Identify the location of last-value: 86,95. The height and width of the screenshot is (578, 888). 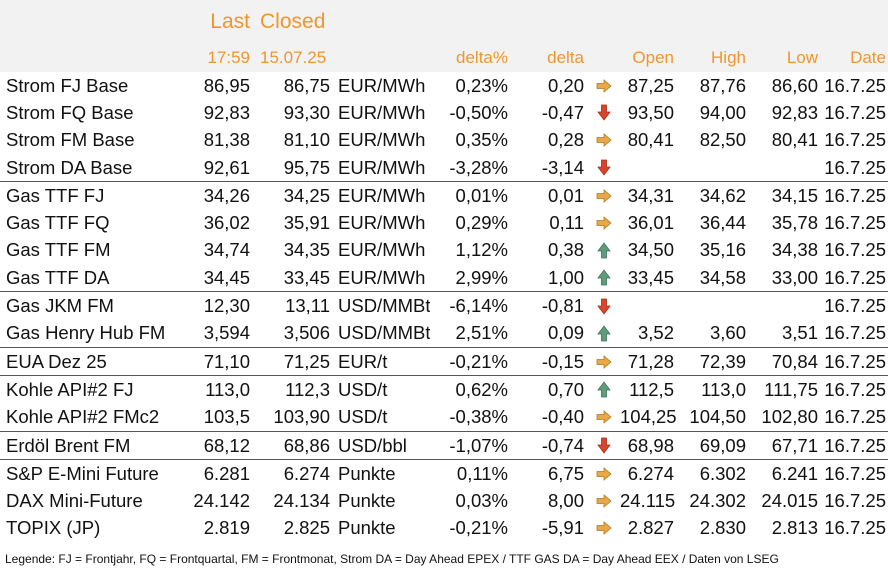
(226, 85).